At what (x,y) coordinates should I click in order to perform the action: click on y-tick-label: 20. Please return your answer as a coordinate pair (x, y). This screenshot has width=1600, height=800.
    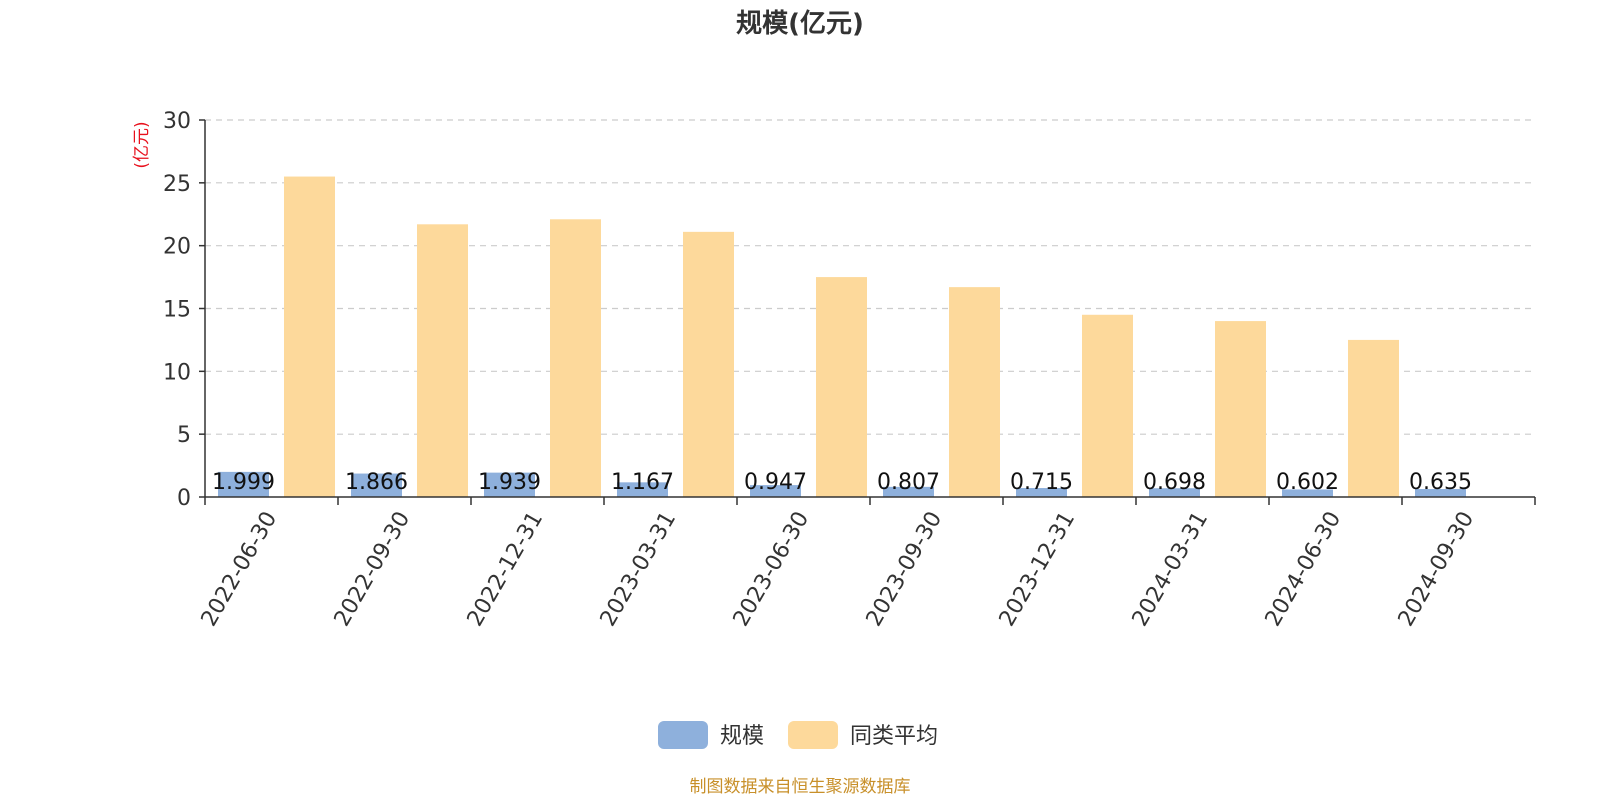
    Looking at the image, I should click on (177, 247).